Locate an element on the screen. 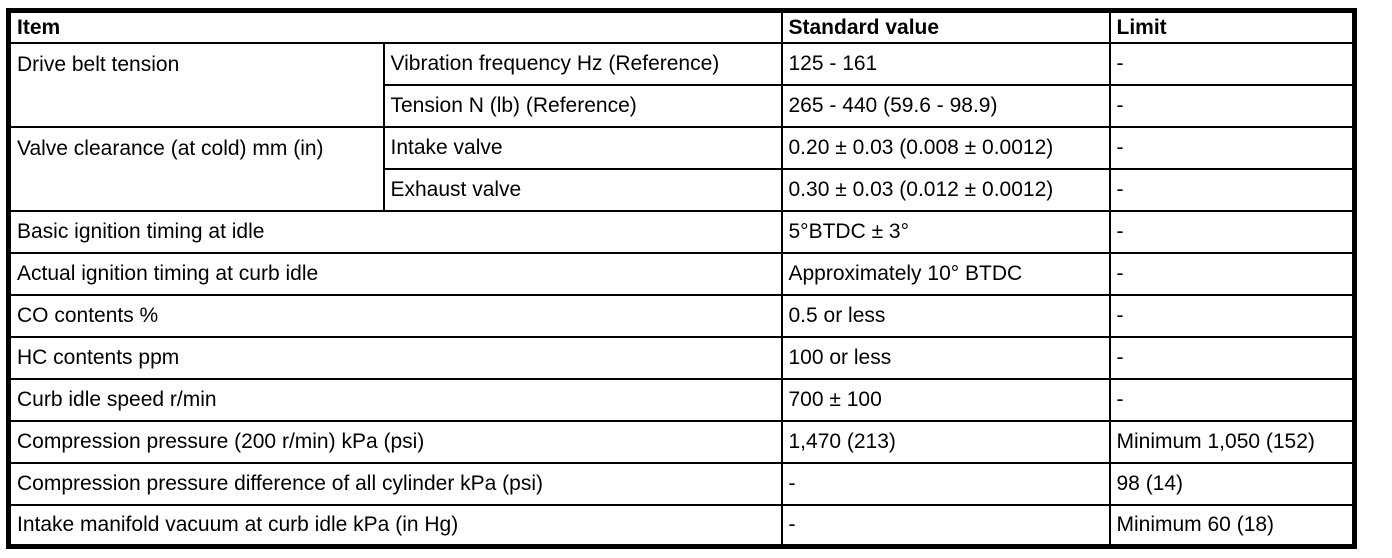  sub-item-cell: Vibration frequency Hz (Reference) is located at coordinates (582, 63).